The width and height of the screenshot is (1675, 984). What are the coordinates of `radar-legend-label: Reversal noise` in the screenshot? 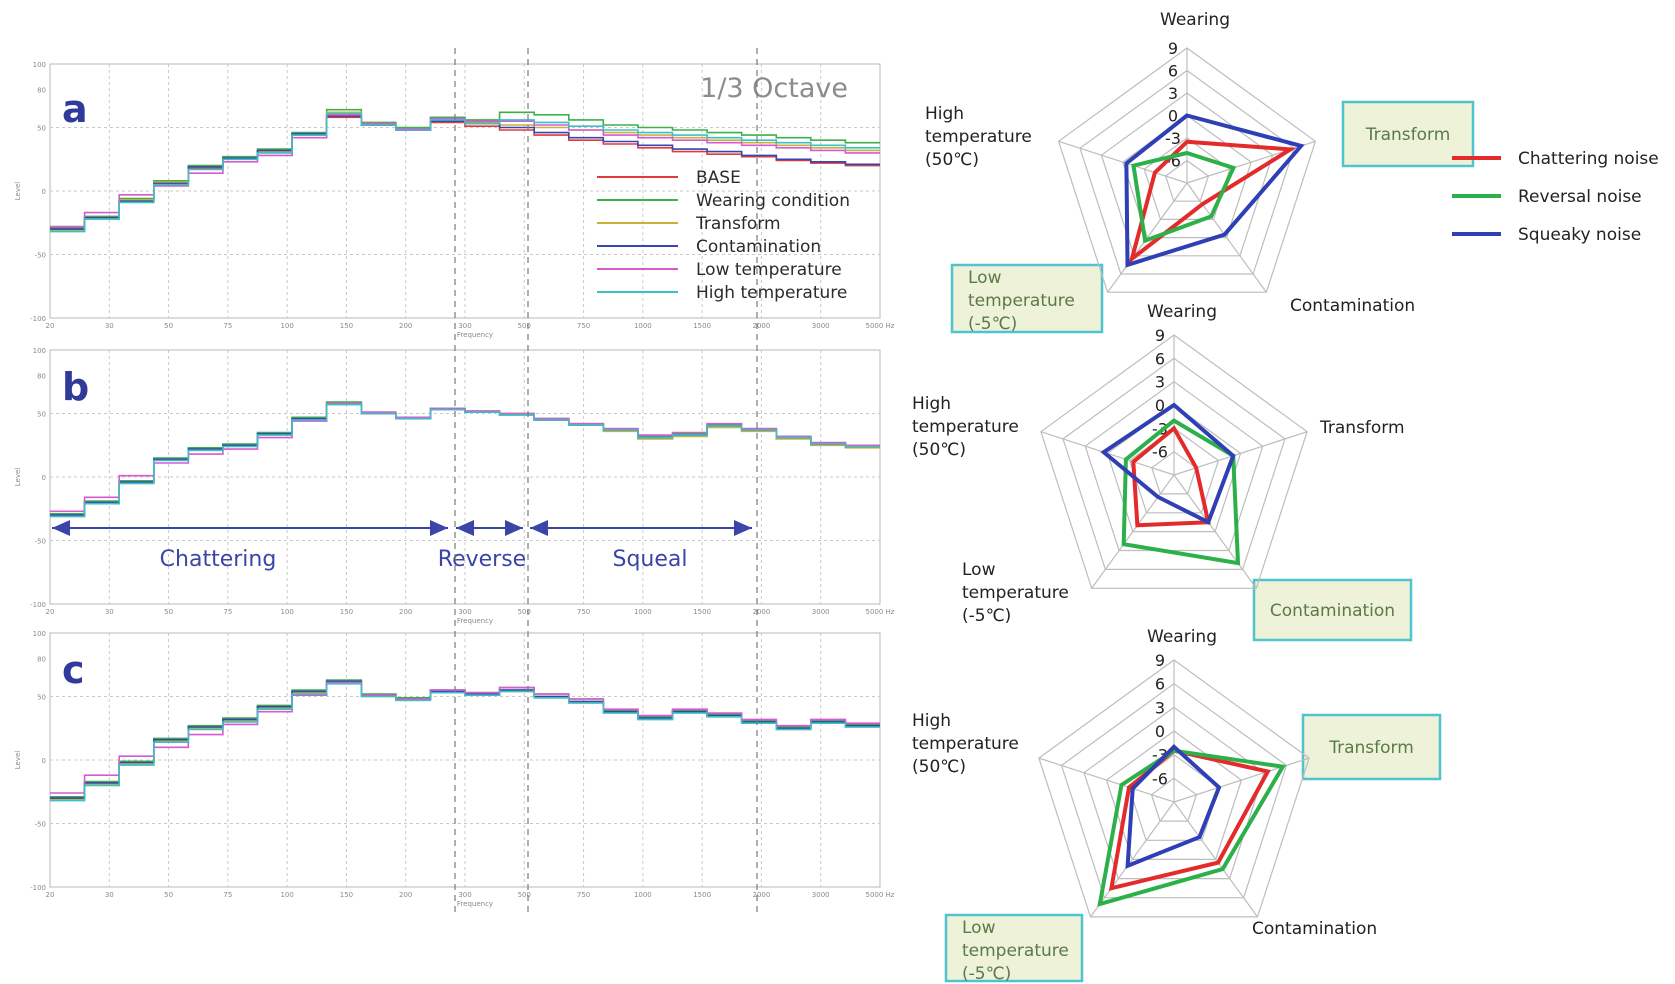 It's located at (1580, 197).